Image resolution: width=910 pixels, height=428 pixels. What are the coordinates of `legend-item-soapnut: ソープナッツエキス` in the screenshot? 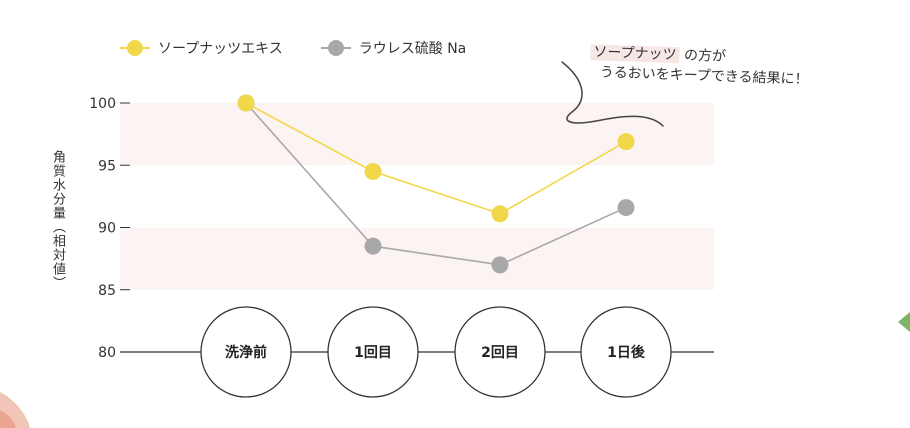 It's located at (201, 48).